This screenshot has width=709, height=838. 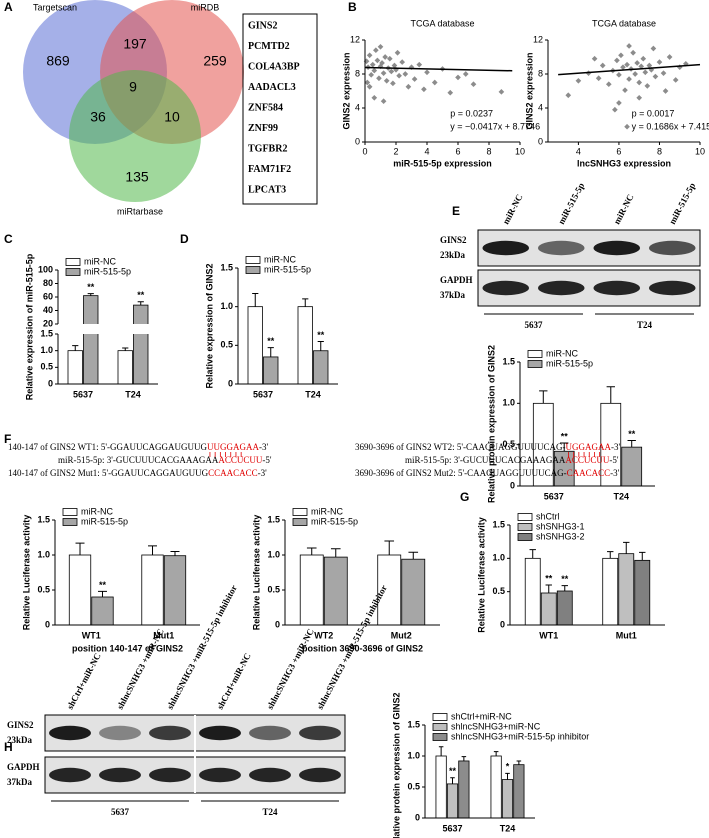 I want to click on y-tick-label: 12, so click(x=355, y=39).